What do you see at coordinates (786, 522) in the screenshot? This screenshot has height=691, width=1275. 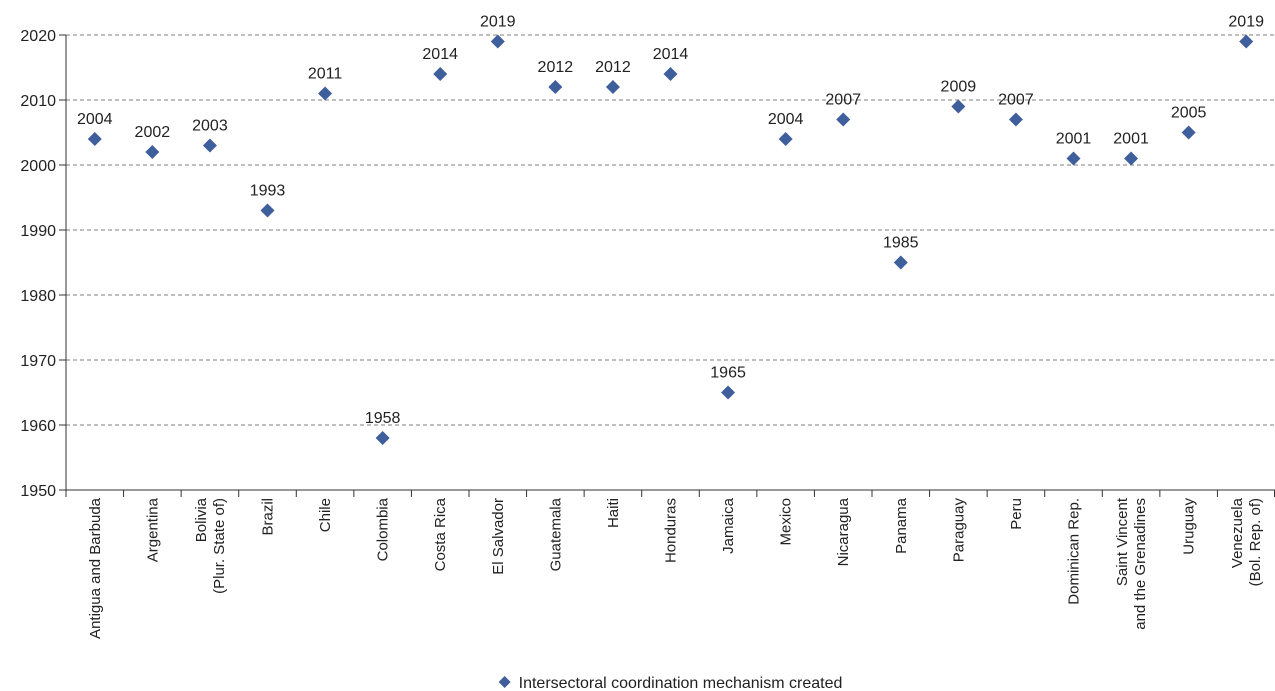 I see `x-tick-label-12-0: Mexico` at bounding box center [786, 522].